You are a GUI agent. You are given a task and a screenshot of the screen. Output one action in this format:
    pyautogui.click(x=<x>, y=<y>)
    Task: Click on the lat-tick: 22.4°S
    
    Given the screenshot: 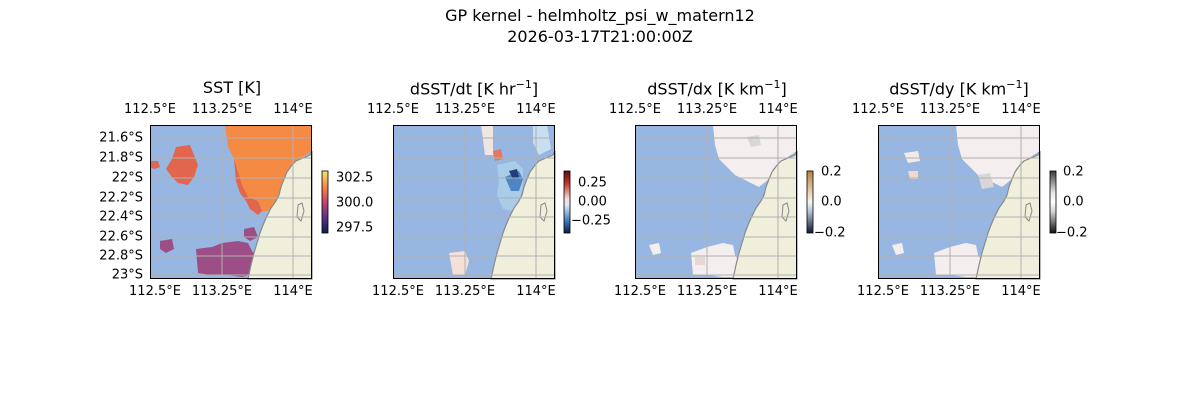 What is the action you would take?
    pyautogui.click(x=121, y=217)
    